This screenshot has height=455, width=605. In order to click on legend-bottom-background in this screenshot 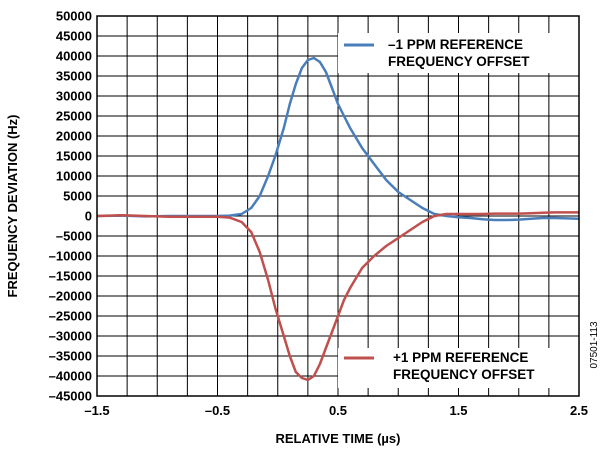, I will do `click(460, 368)`.